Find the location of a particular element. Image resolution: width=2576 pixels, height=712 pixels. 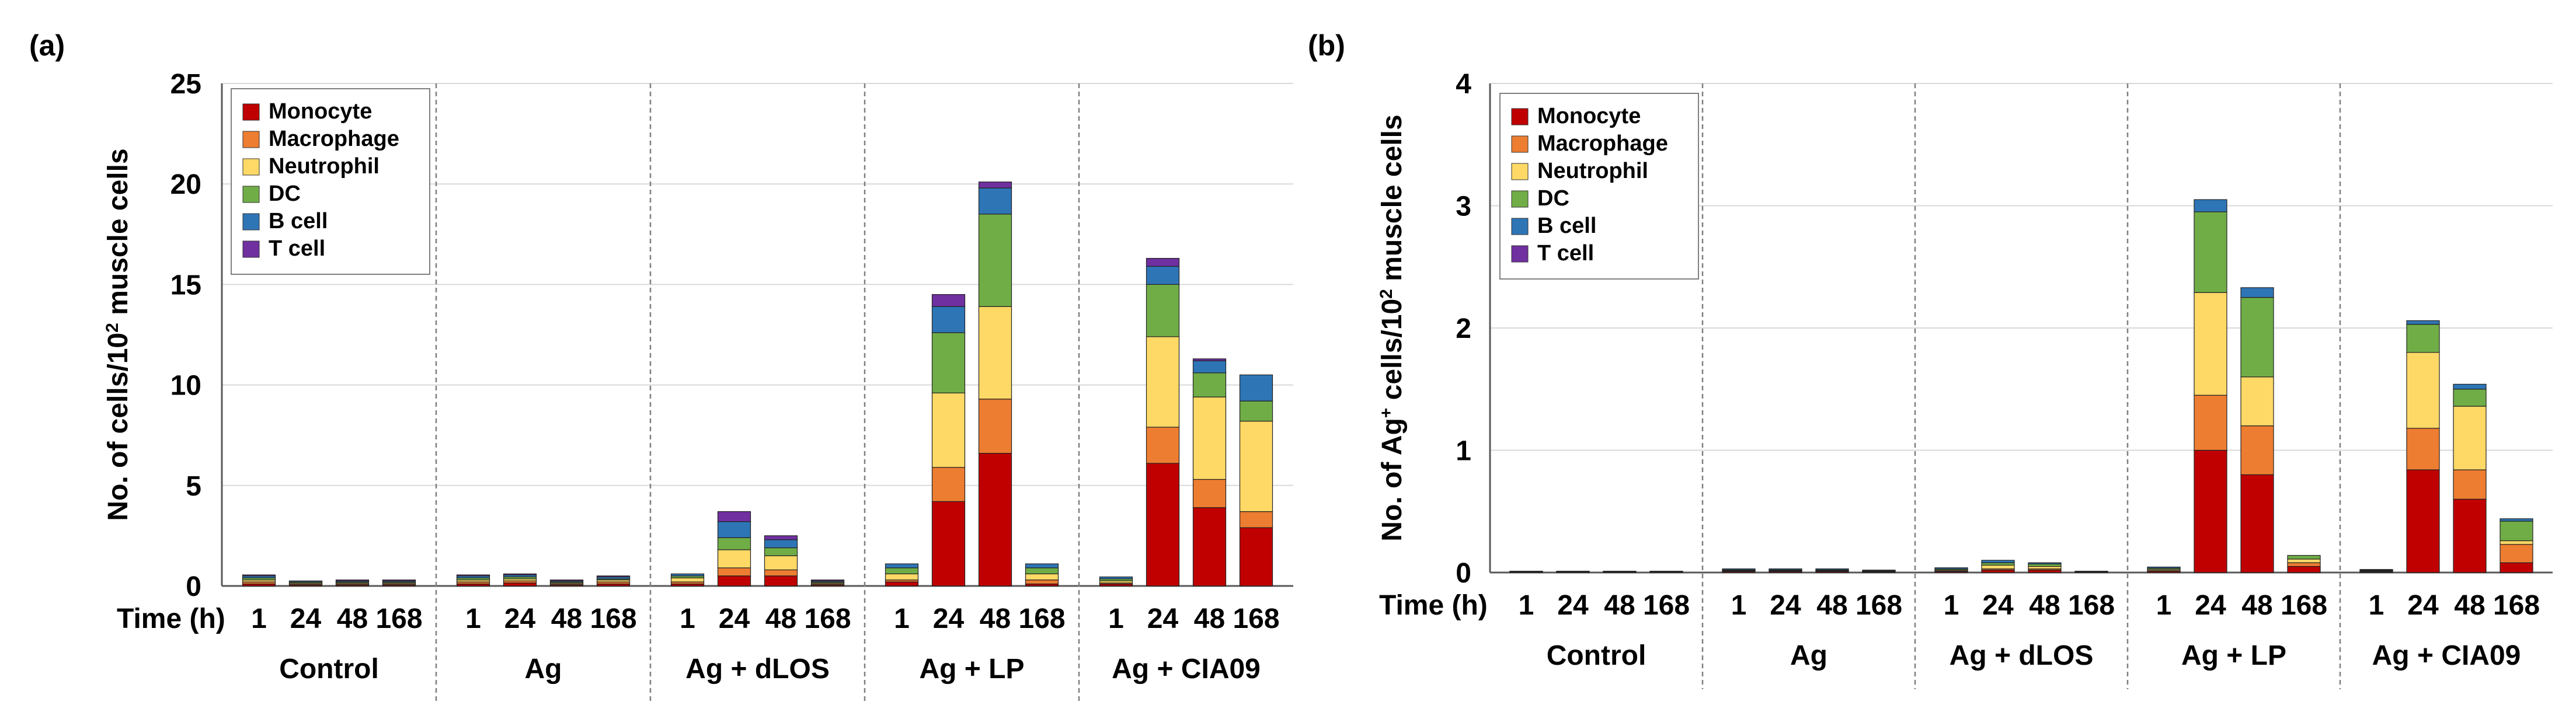

panel-label: (b) is located at coordinates (1326, 45).